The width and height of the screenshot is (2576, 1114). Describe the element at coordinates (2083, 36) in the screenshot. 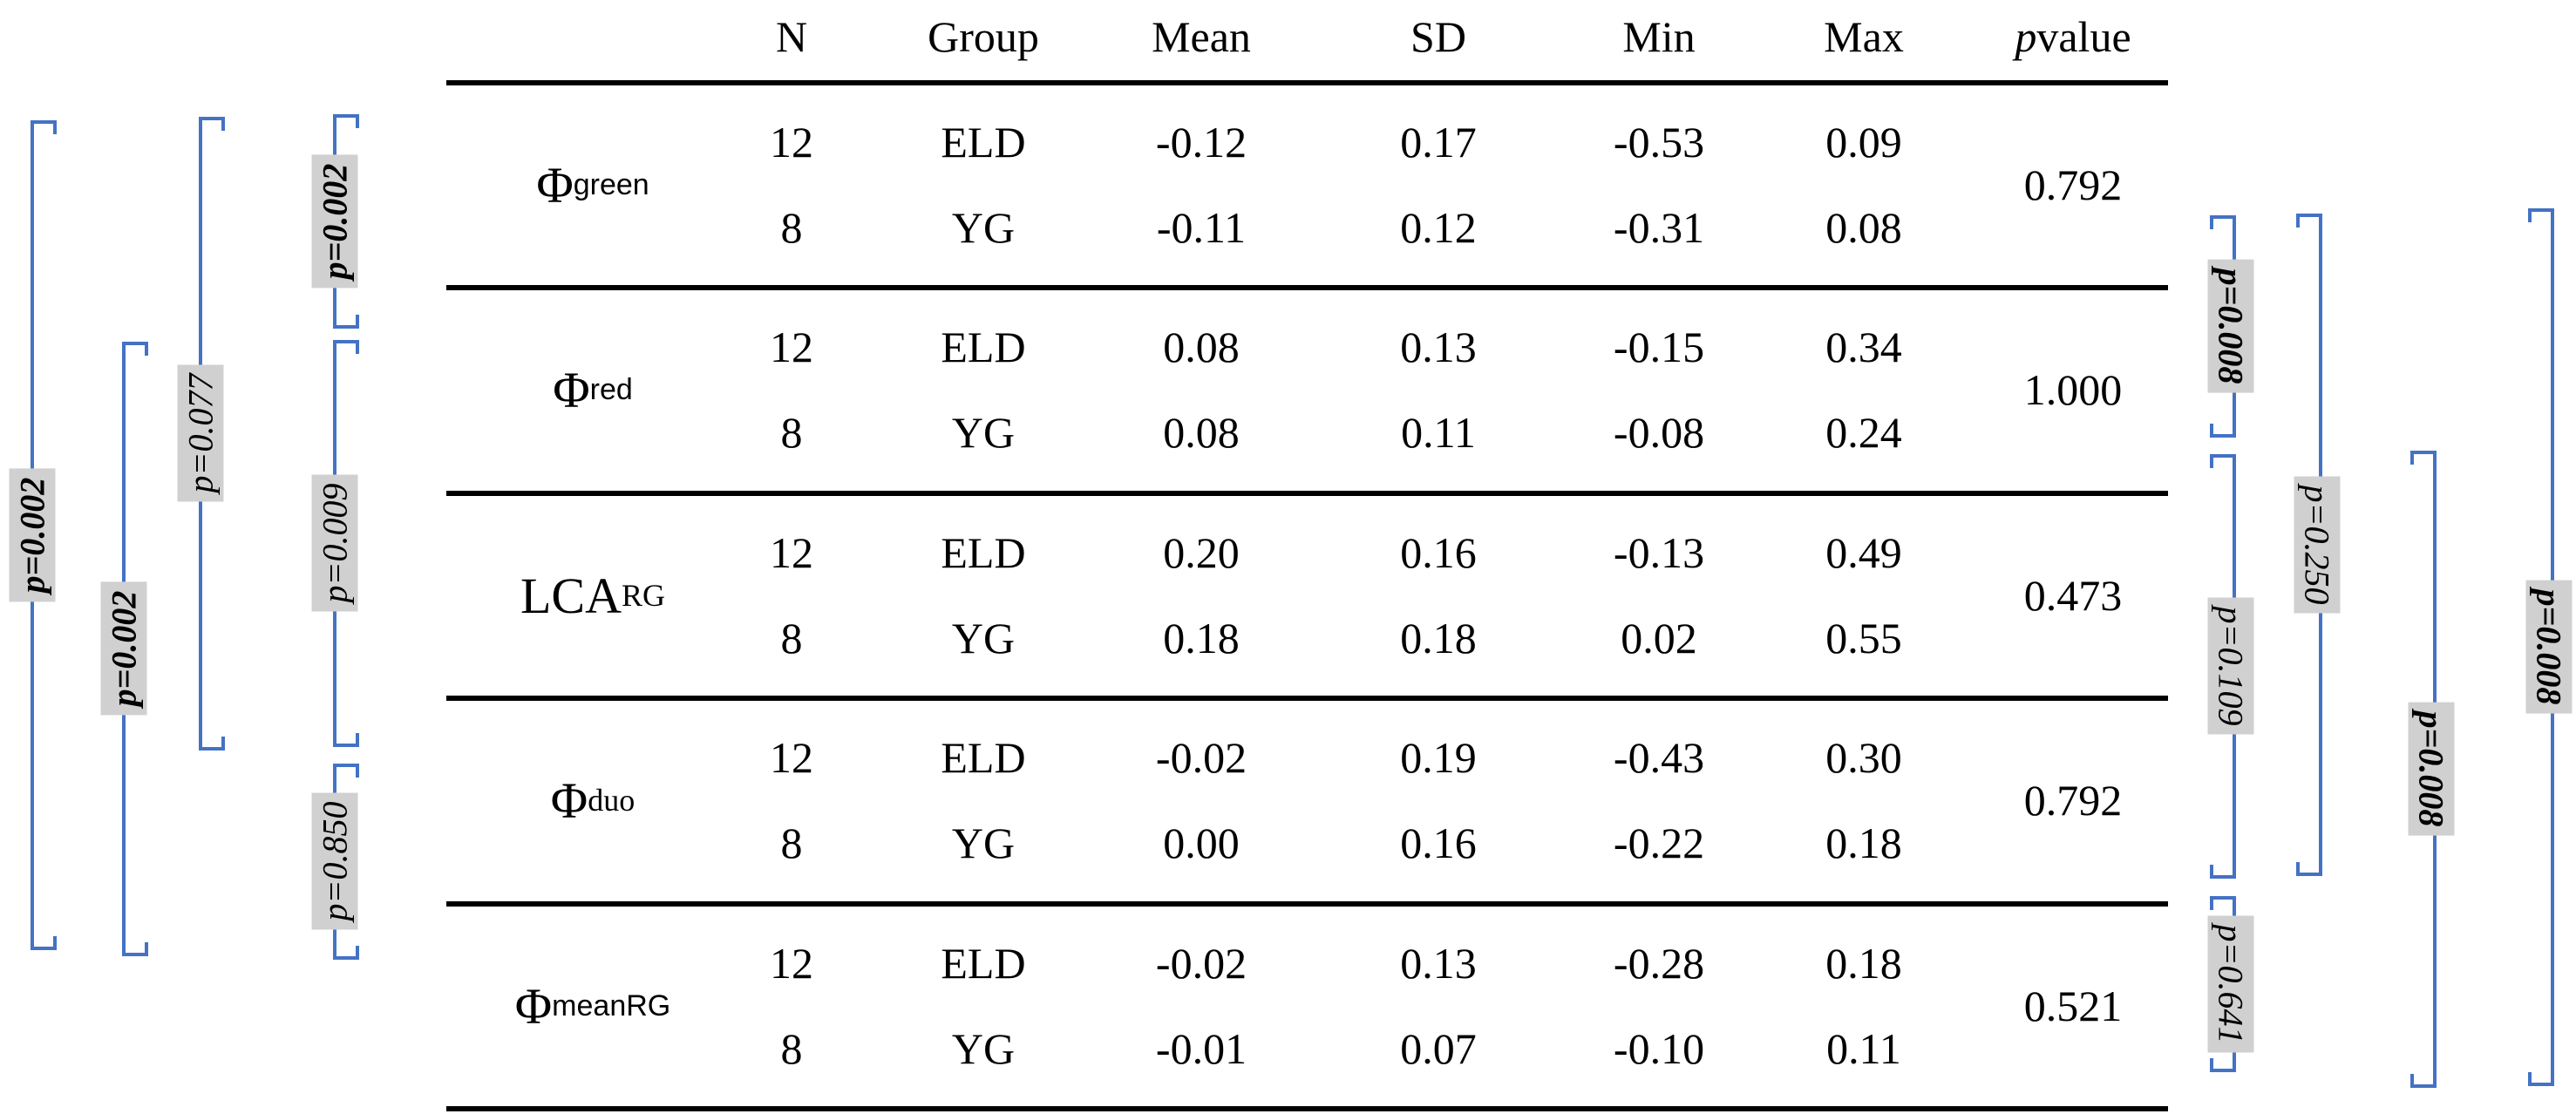

I see `p-rest: value` at that location.